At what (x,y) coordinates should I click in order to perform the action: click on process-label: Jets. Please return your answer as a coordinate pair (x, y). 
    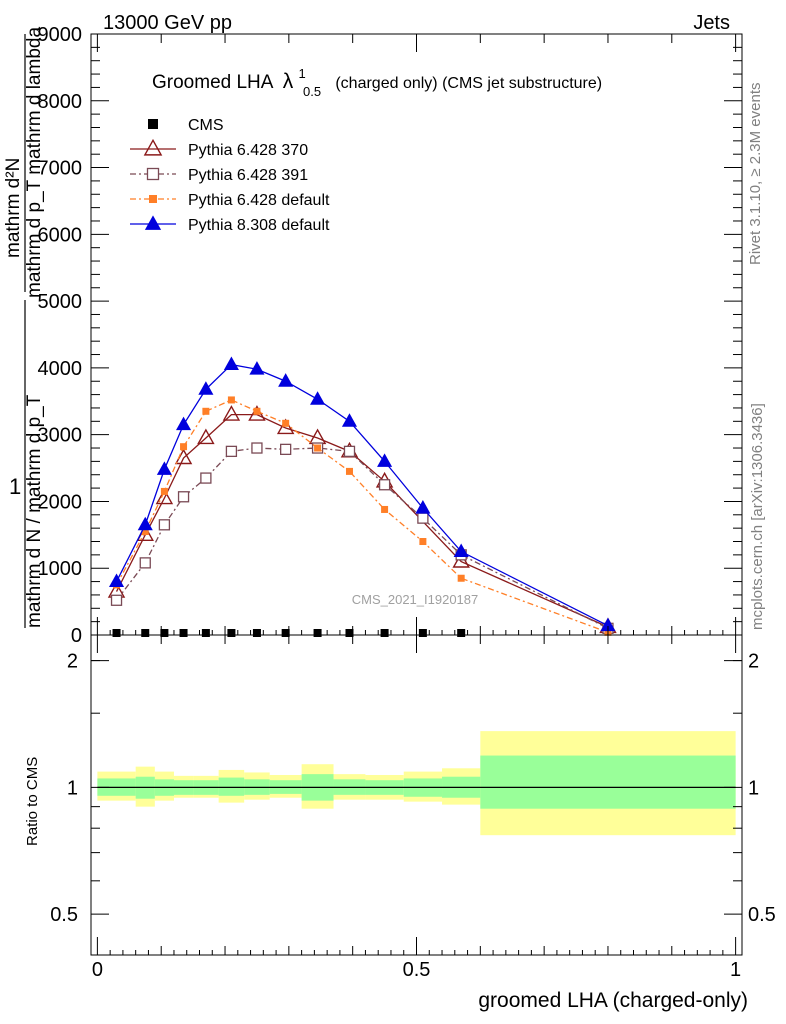
    Looking at the image, I should click on (711, 23).